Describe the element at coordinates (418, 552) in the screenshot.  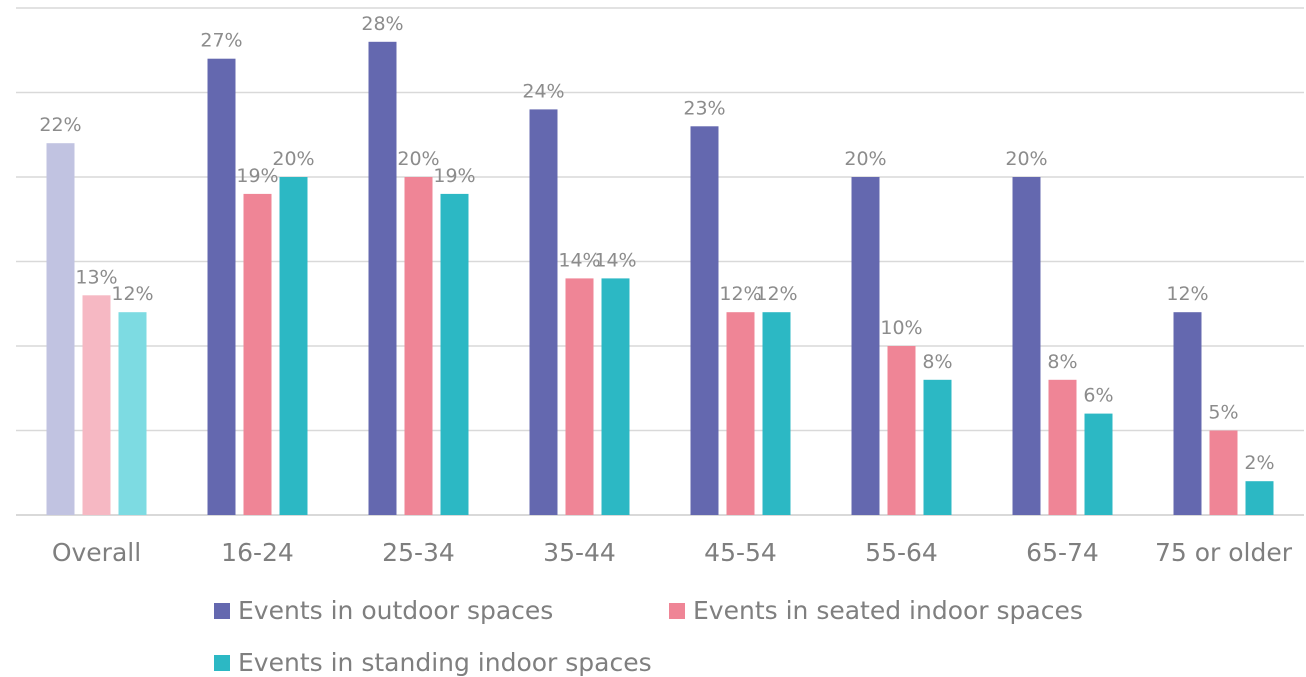
I see `x-tick-label: 25-34` at that location.